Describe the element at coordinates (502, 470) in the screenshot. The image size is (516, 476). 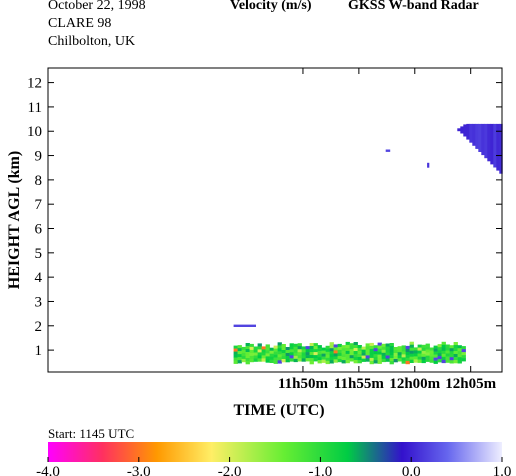
I see `colorbar-tick-label: 1.0` at that location.